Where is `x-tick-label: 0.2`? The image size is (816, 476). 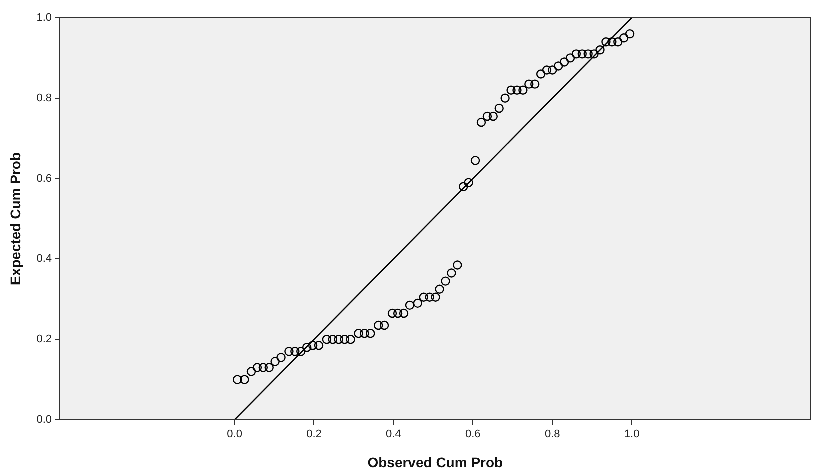
x-tick-label: 0.2 is located at coordinates (314, 434).